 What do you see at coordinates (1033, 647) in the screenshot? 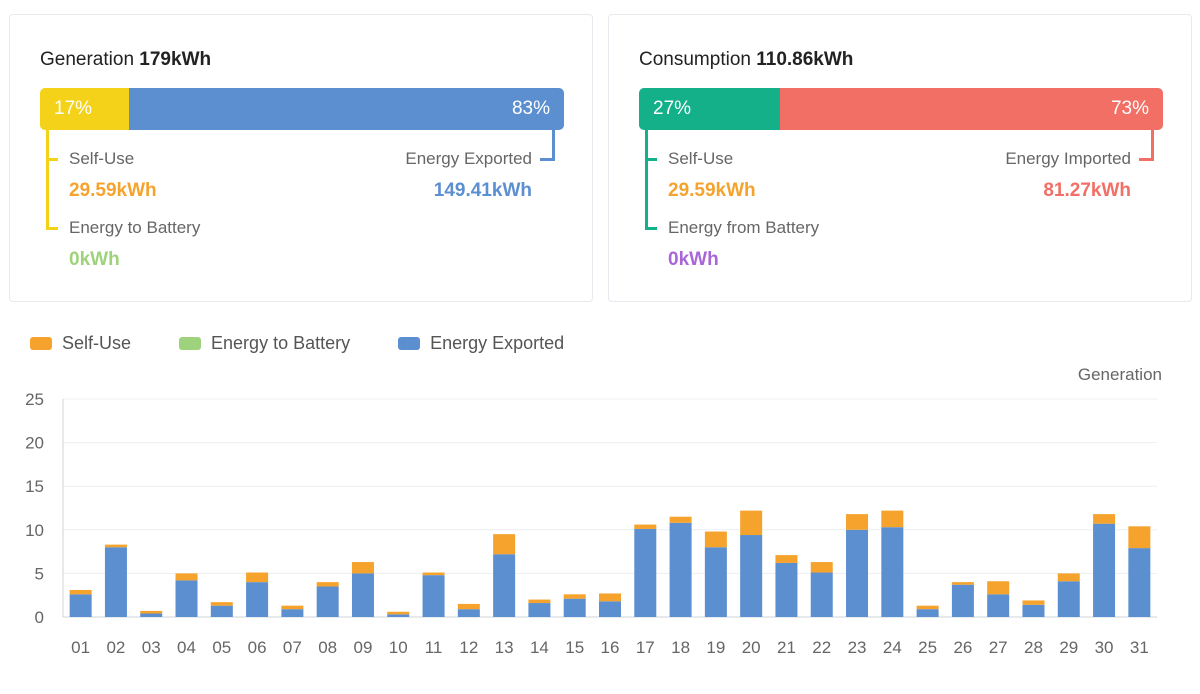
I see `x-tick-label: 28` at bounding box center [1033, 647].